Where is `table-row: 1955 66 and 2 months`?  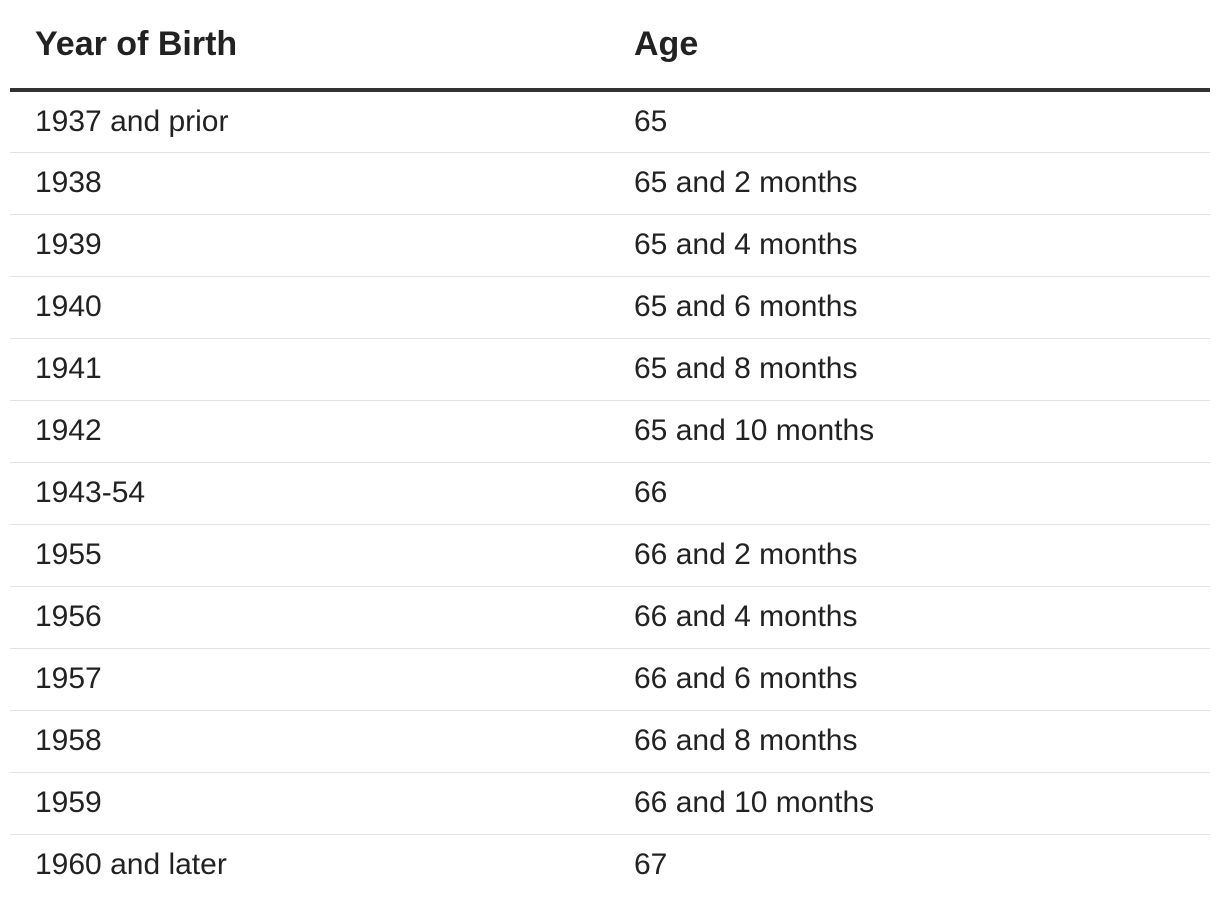
table-row: 1955 66 and 2 months is located at coordinates (610, 555).